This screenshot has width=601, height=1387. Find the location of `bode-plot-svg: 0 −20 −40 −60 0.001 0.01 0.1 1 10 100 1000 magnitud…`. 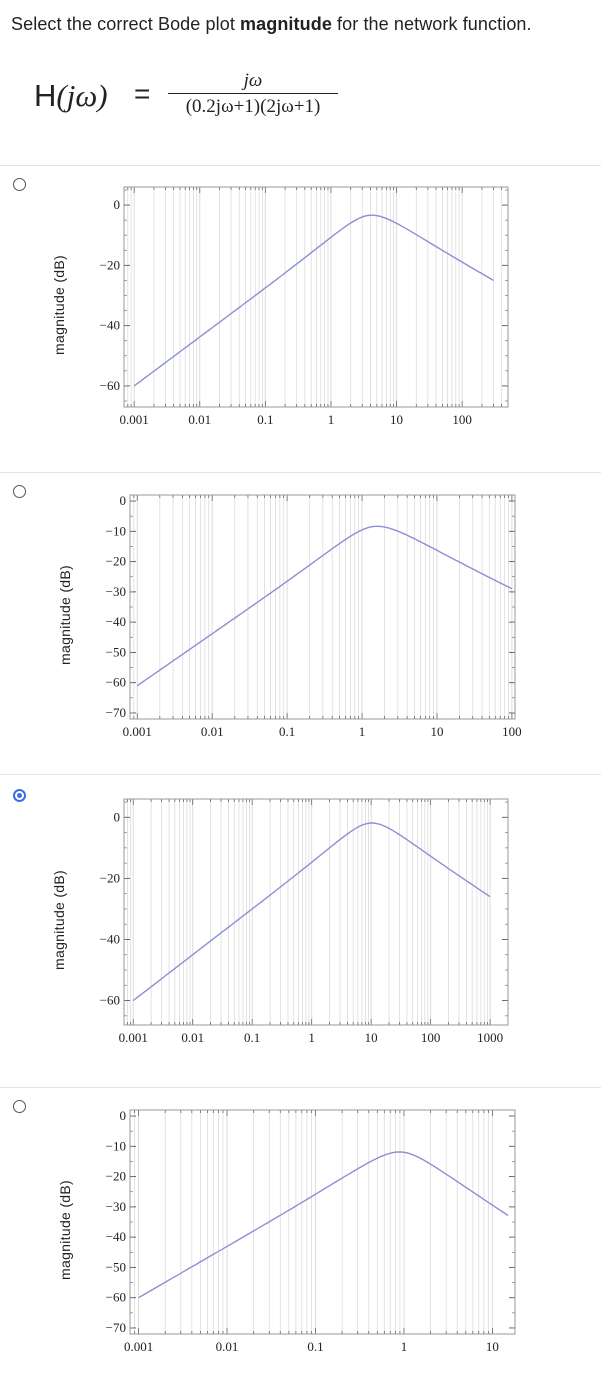

bode-plot-svg: 0 −20 −40 −60 0.001 0.01 0.1 1 10 100 1000 magnitud… is located at coordinates (280, 921).